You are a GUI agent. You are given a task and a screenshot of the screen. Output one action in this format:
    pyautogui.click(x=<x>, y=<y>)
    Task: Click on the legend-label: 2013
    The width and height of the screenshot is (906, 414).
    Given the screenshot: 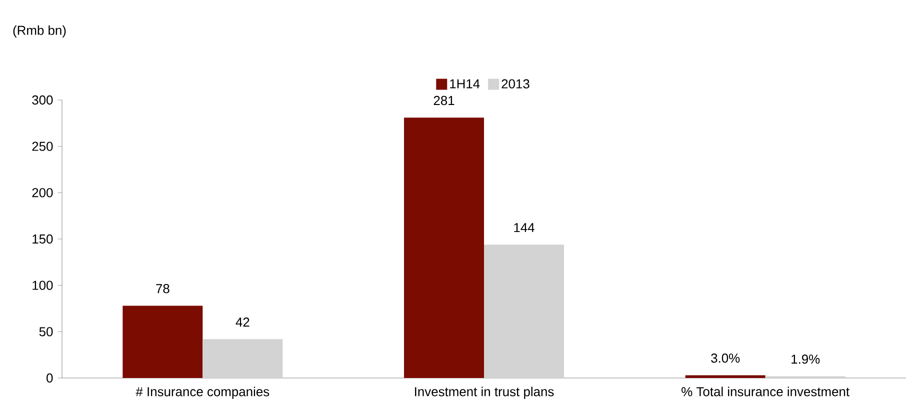 What is the action you would take?
    pyautogui.click(x=516, y=83)
    